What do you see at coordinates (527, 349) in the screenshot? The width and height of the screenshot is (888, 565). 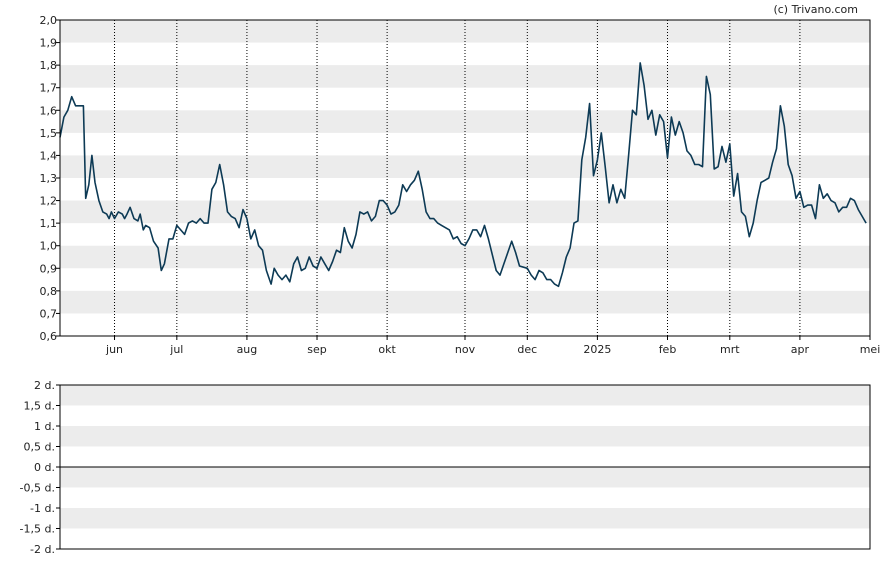 I see `main-x-tick-label: dec` at bounding box center [527, 349].